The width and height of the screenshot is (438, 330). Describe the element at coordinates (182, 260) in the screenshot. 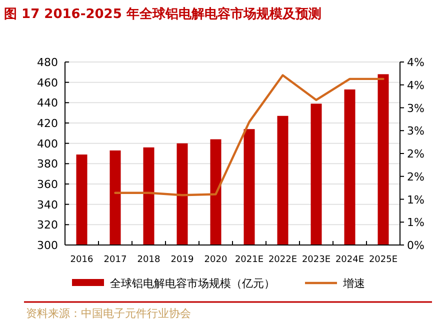

I see `x-tick-label: 2019` at that location.